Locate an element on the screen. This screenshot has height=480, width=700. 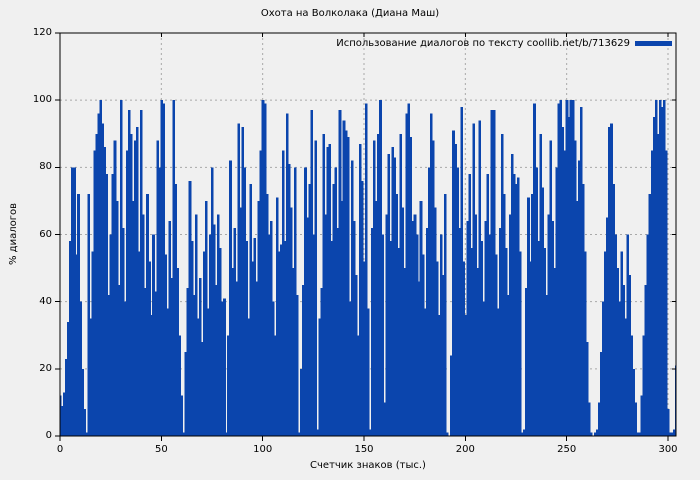
y-tick-label: 0 is located at coordinates (48, 435).